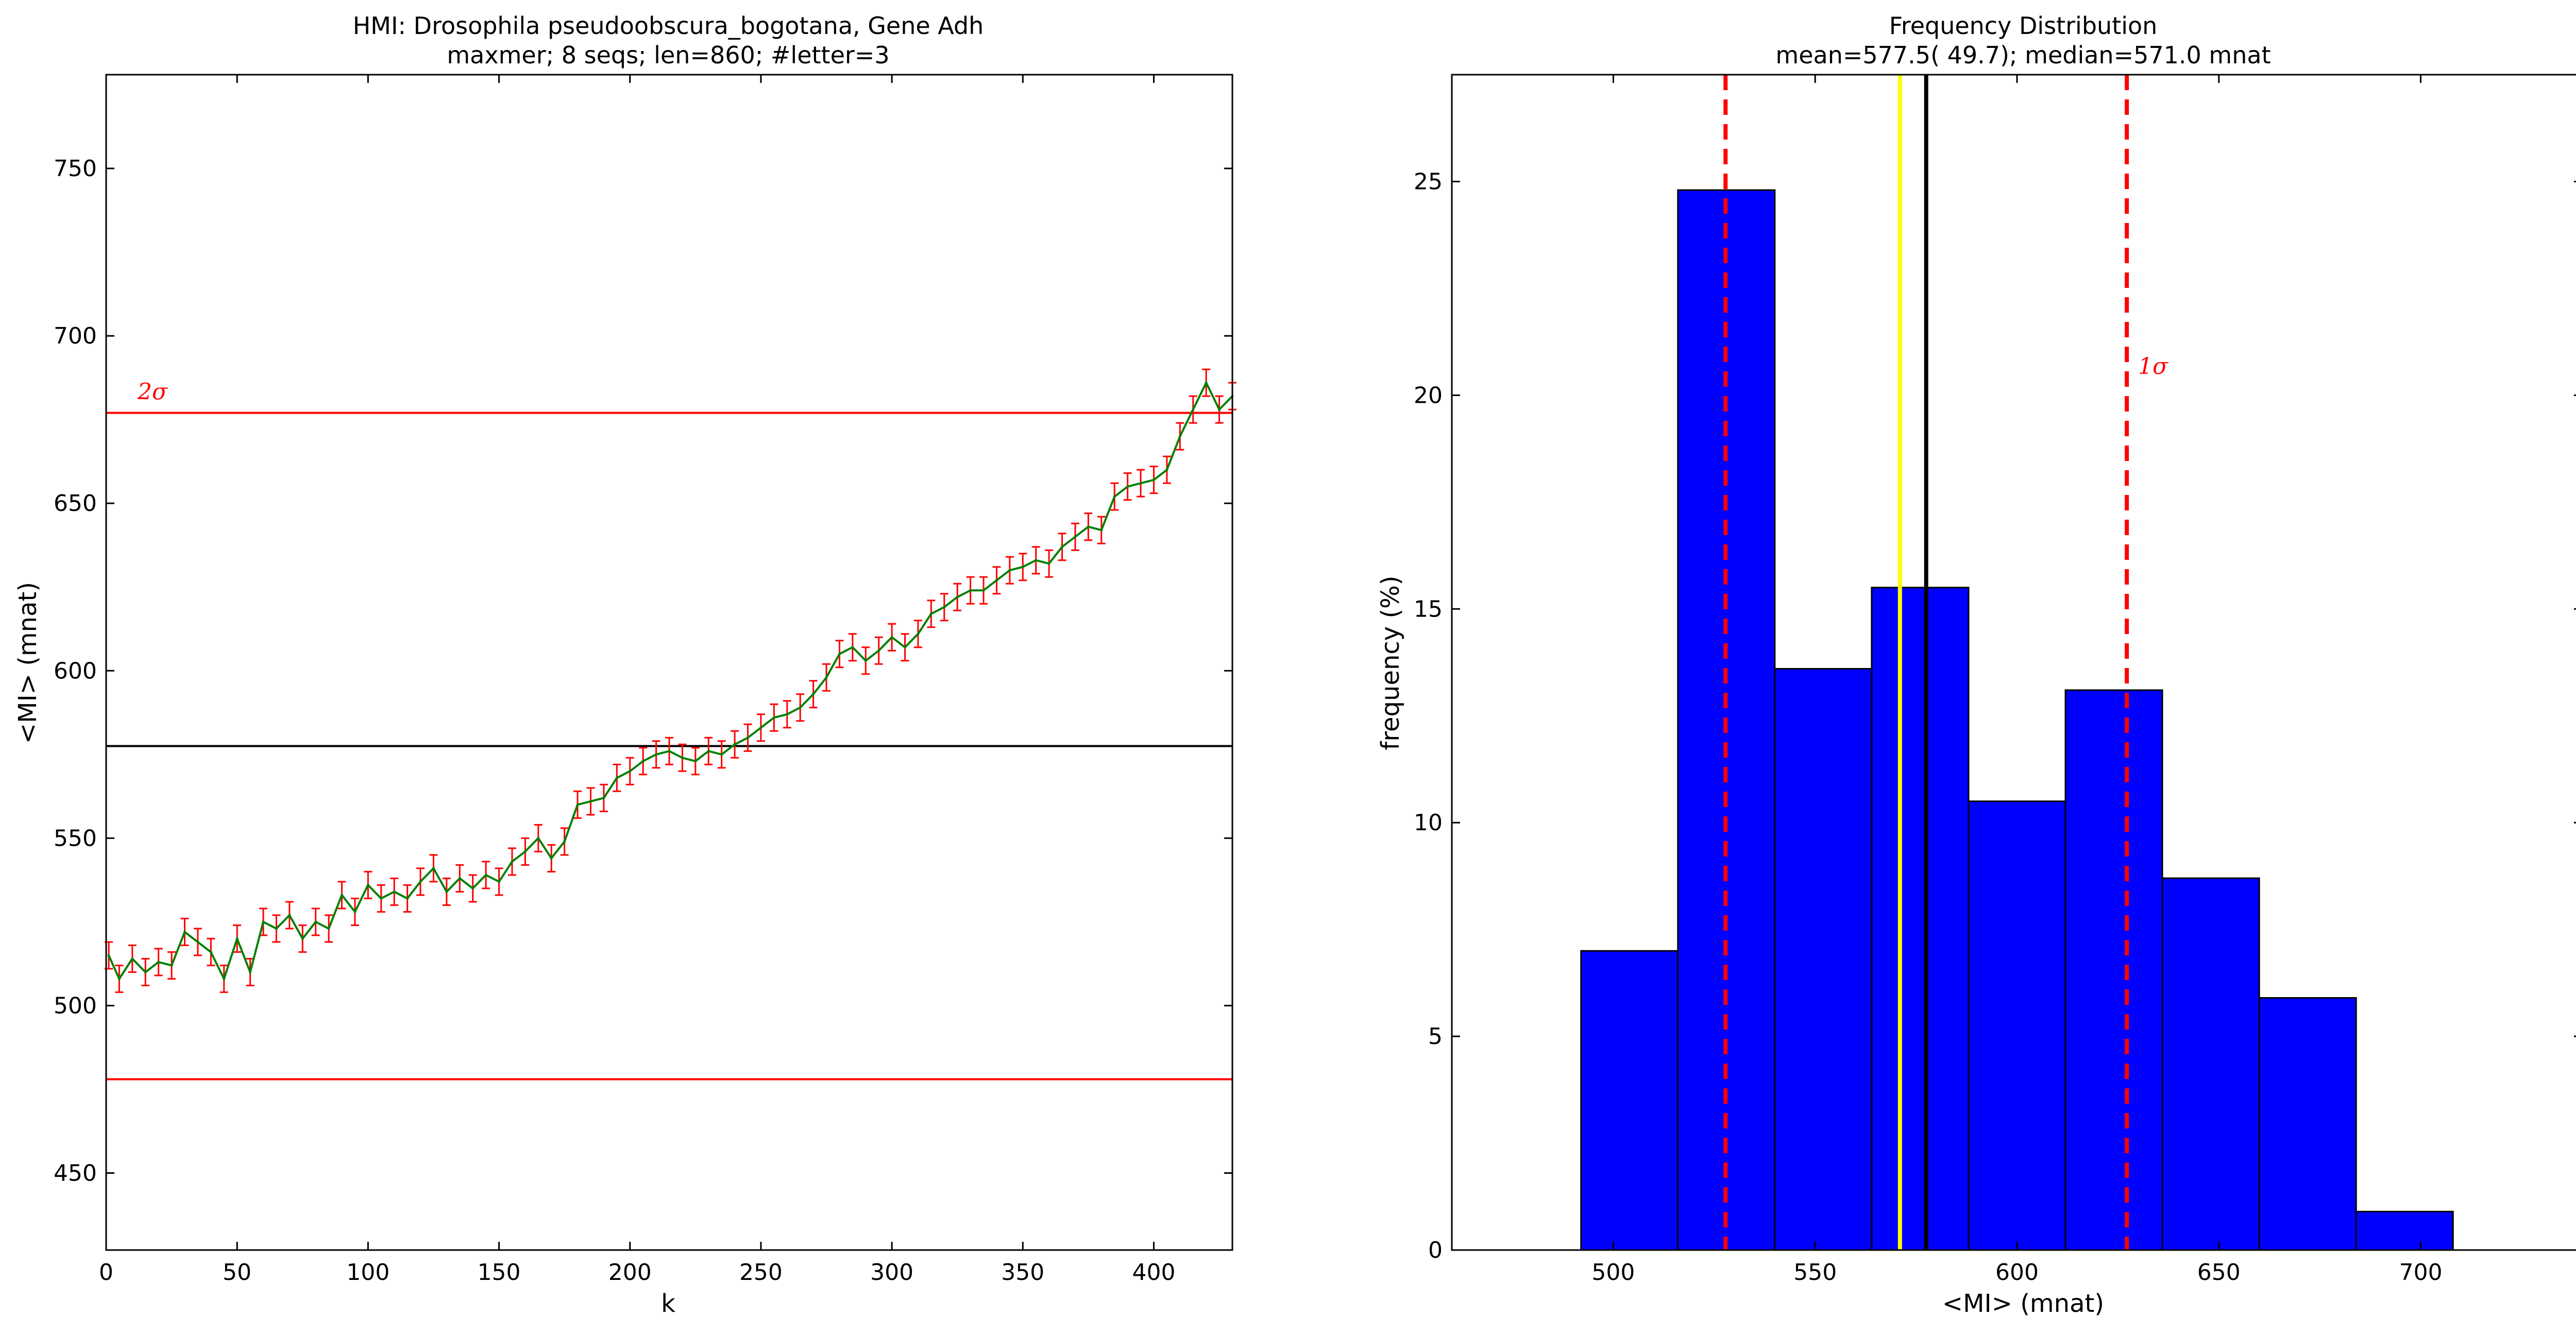 The width and height of the screenshot is (2576, 1334). What do you see at coordinates (891, 1272) in the screenshot?
I see `x-tick-label: 300` at bounding box center [891, 1272].